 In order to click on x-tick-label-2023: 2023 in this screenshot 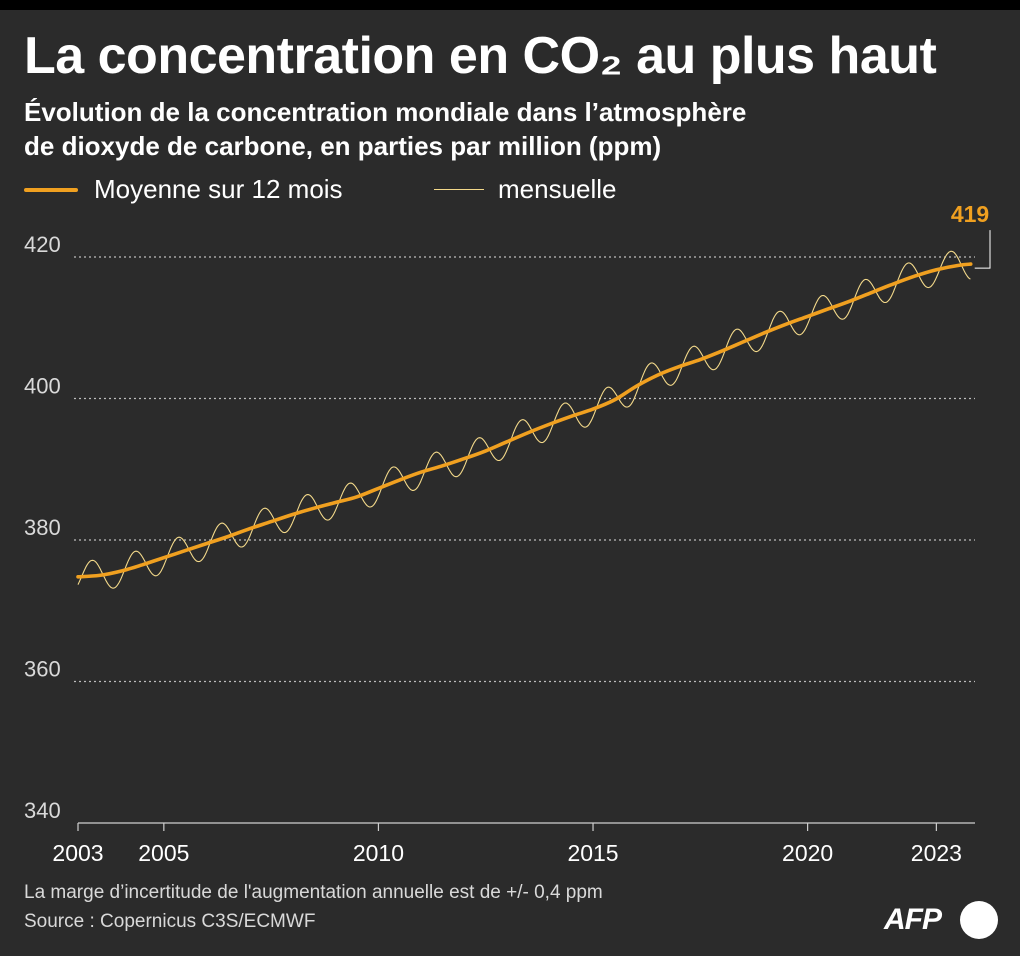, I will do `click(936, 853)`.